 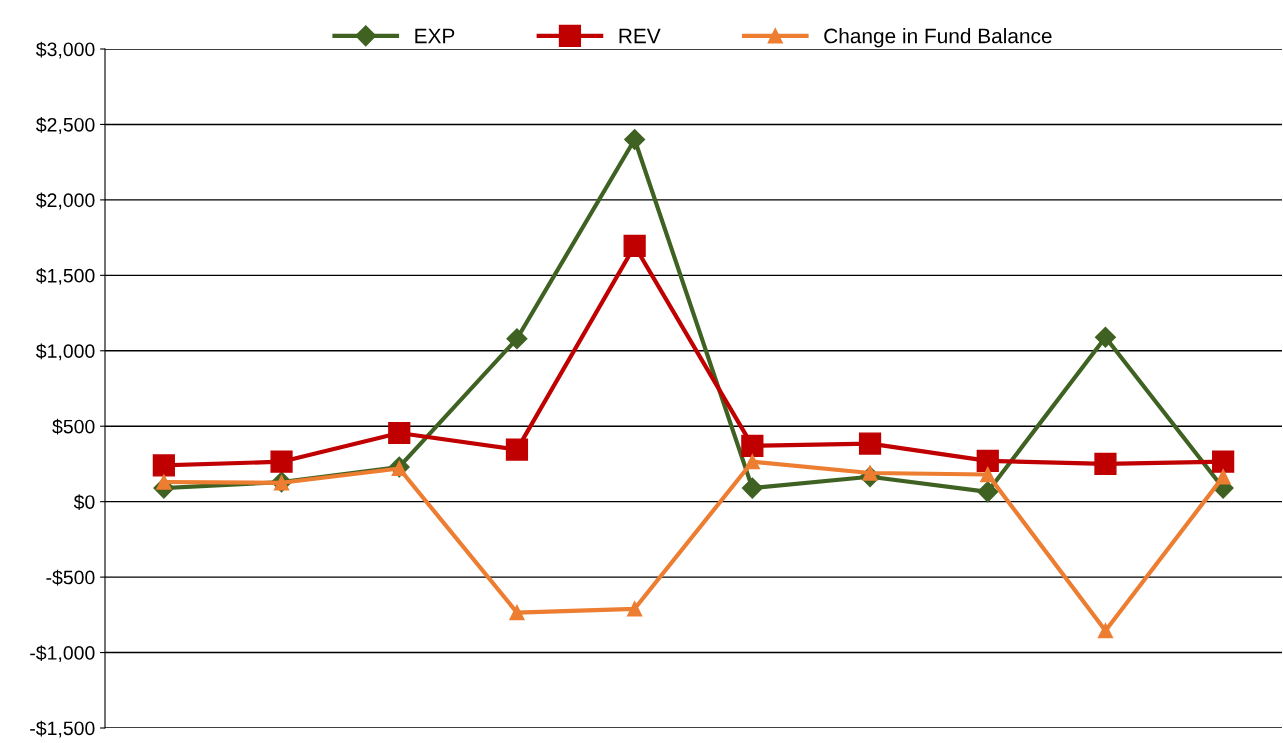 What do you see at coordinates (65, 276) in the screenshot?
I see `y-tick-label: $1,500` at bounding box center [65, 276].